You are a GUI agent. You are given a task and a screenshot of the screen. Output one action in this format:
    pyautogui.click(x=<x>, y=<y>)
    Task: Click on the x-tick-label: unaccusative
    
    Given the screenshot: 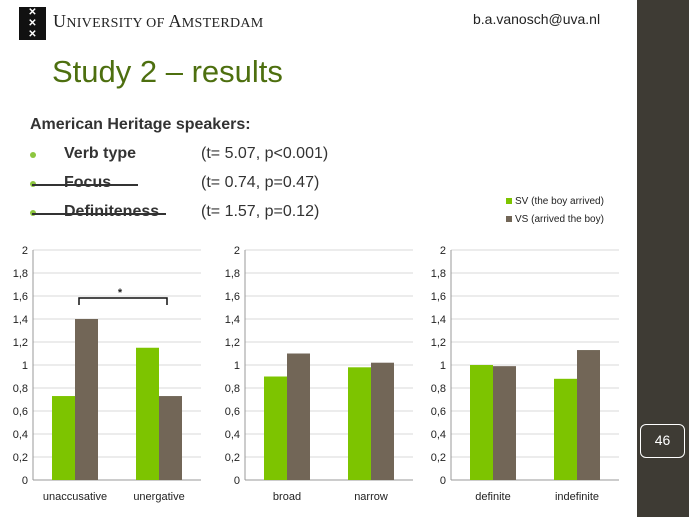 What is the action you would take?
    pyautogui.click(x=75, y=497)
    